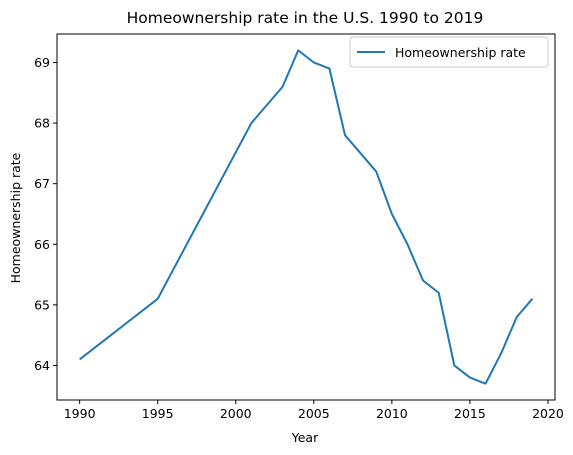  What do you see at coordinates (392, 413) in the screenshot?
I see `x-tick-label: 2010` at bounding box center [392, 413].